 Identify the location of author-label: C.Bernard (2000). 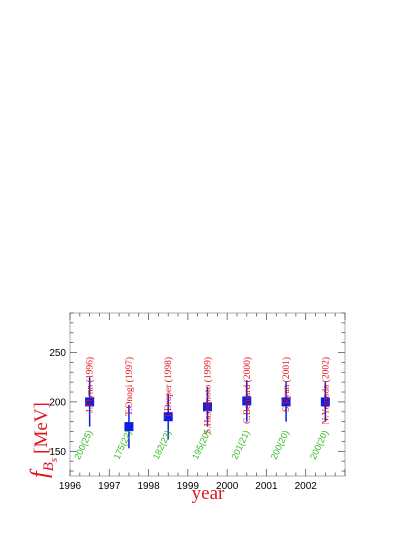
(247, 390).